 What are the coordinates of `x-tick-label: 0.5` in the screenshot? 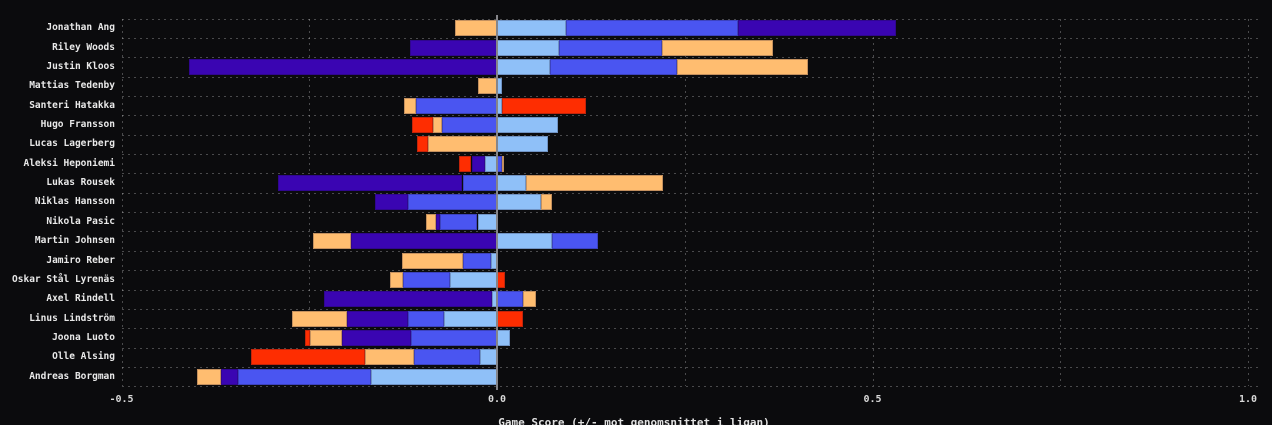 It's located at (872, 399).